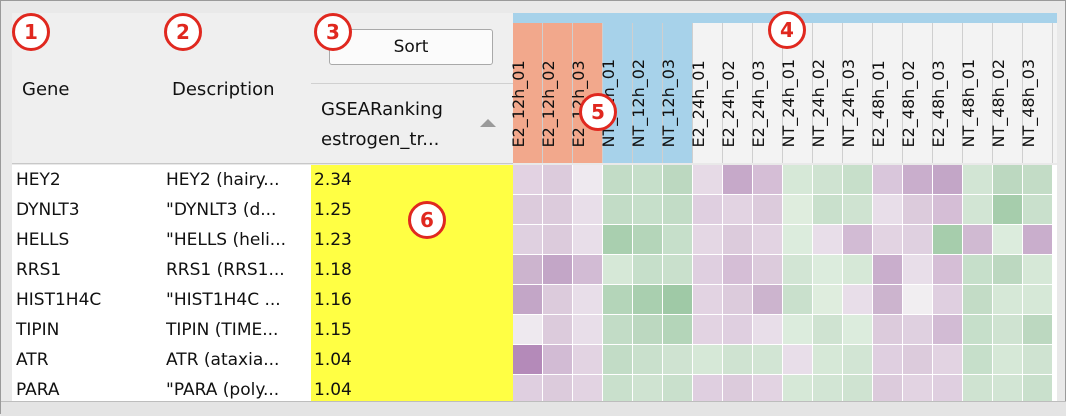 Image resolution: width=1066 pixels, height=416 pixels. Describe the element at coordinates (333, 32) in the screenshot. I see `annotation-badge-3: 3` at that location.